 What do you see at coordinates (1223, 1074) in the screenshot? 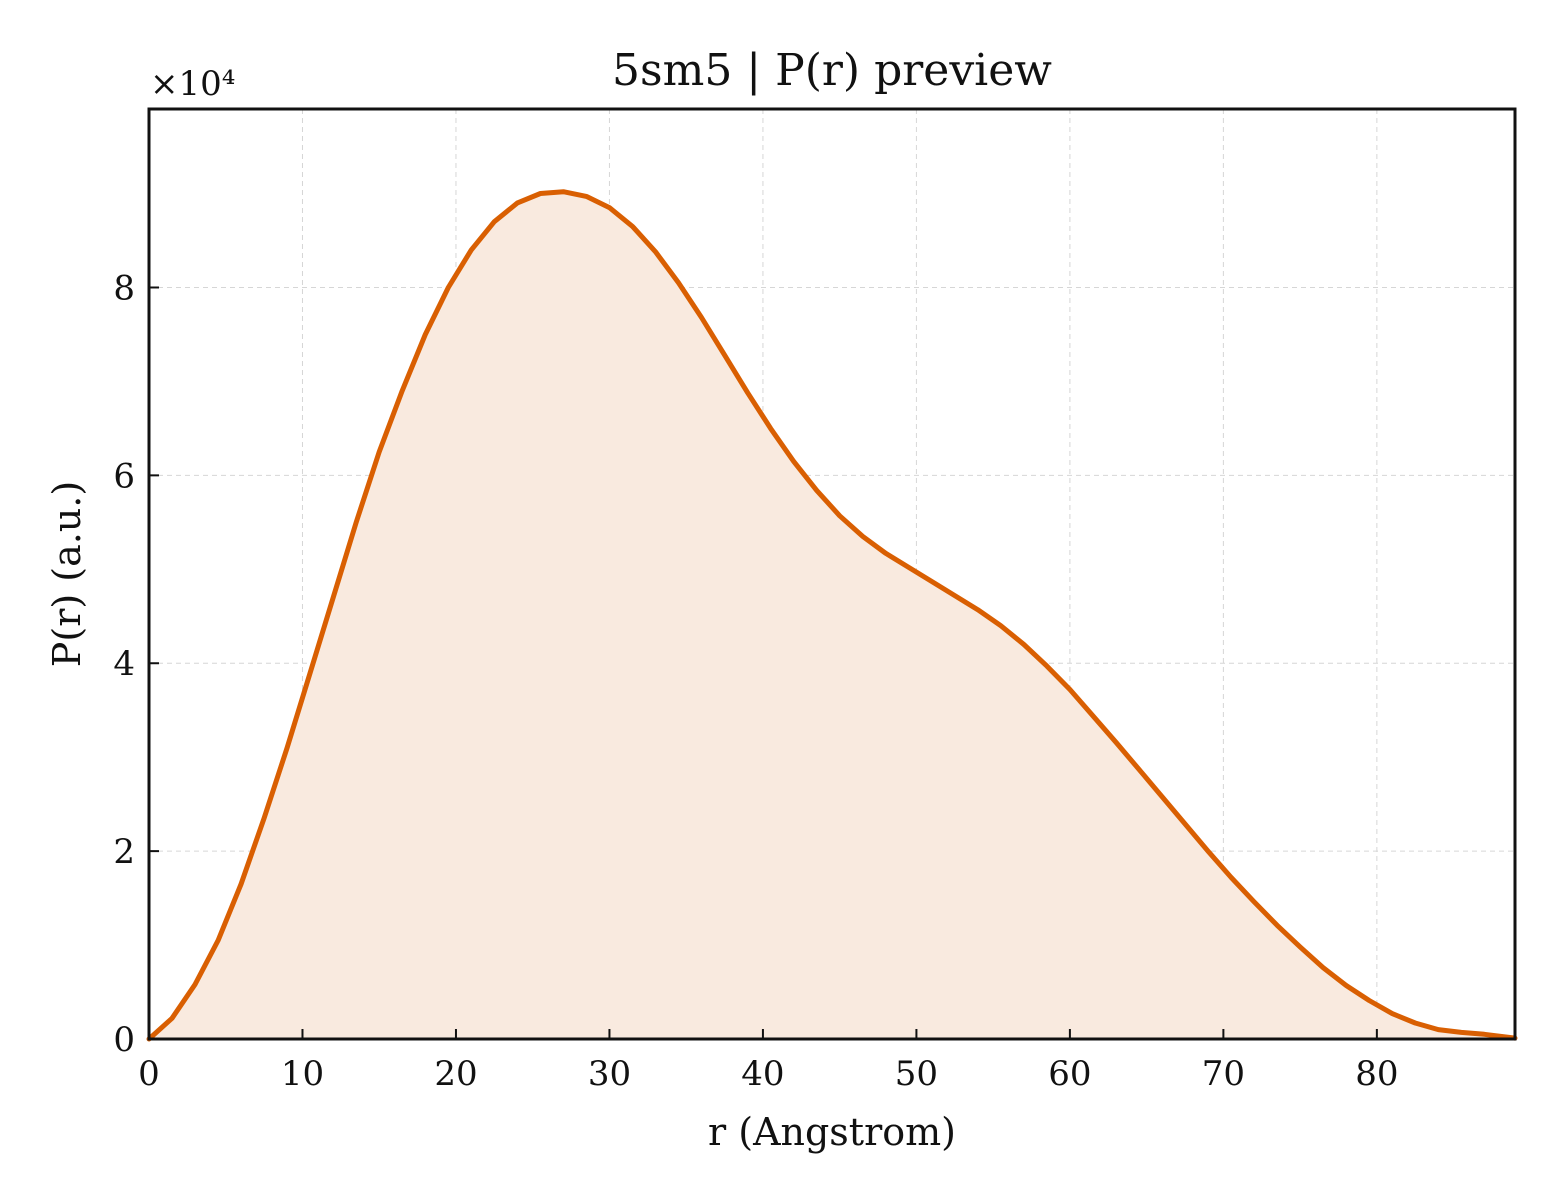
I see `x-tick-label: 70` at bounding box center [1223, 1074].